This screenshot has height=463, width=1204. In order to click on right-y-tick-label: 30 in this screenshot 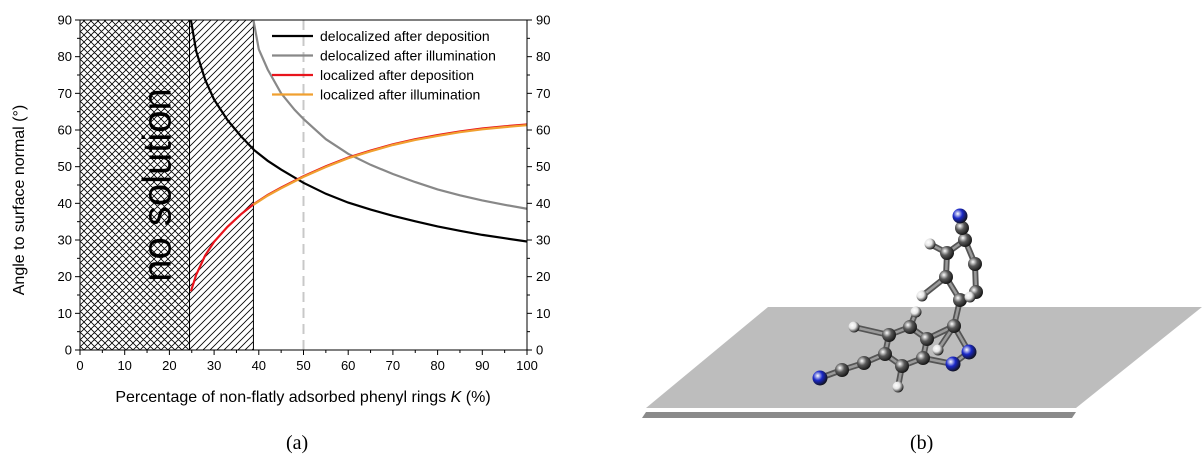, I will do `click(543, 240)`.